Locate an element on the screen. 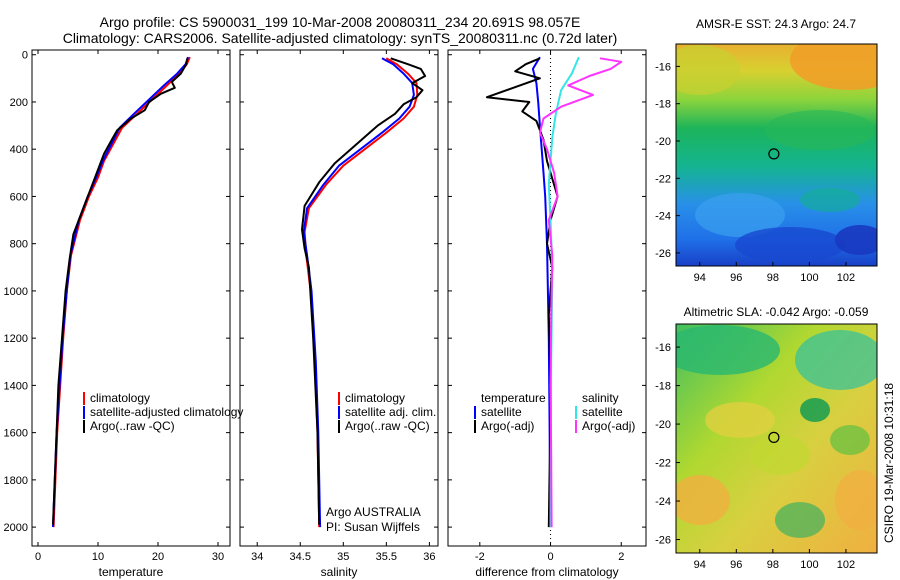  series-line-salinity-argo-adj- is located at coordinates (580, 292).